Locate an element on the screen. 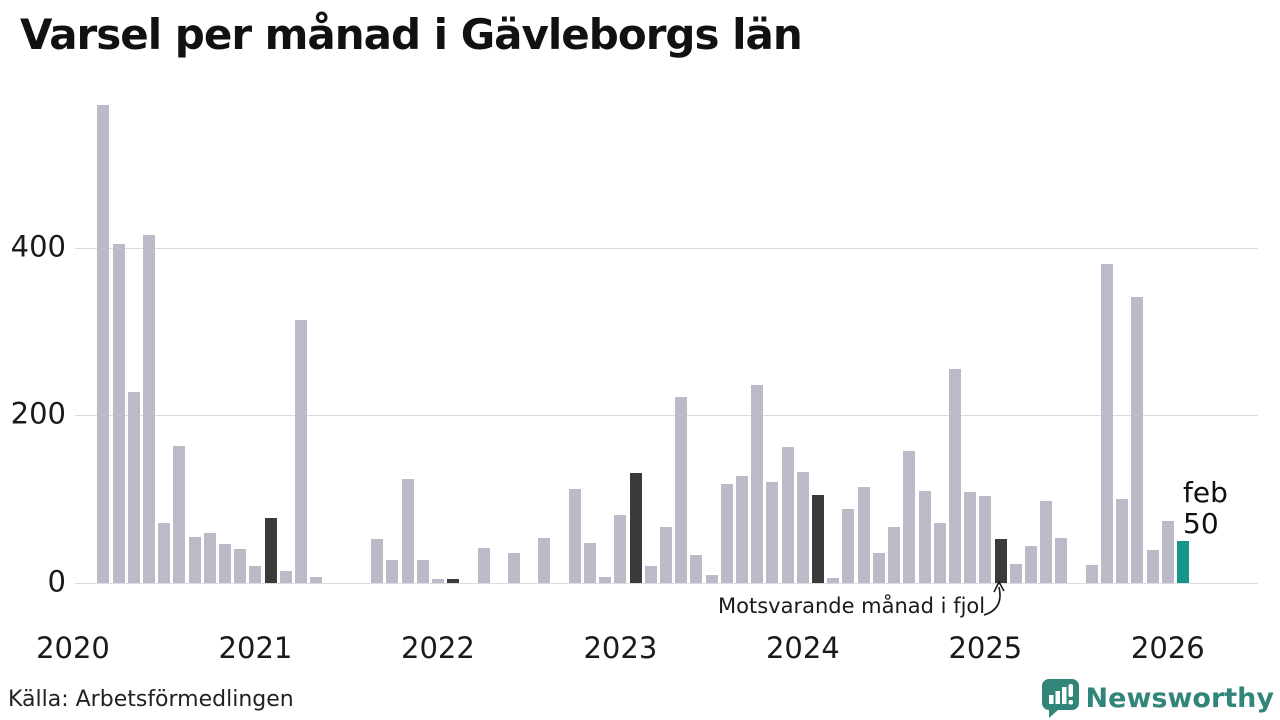  x-axis-year-label: 2022 is located at coordinates (438, 648).